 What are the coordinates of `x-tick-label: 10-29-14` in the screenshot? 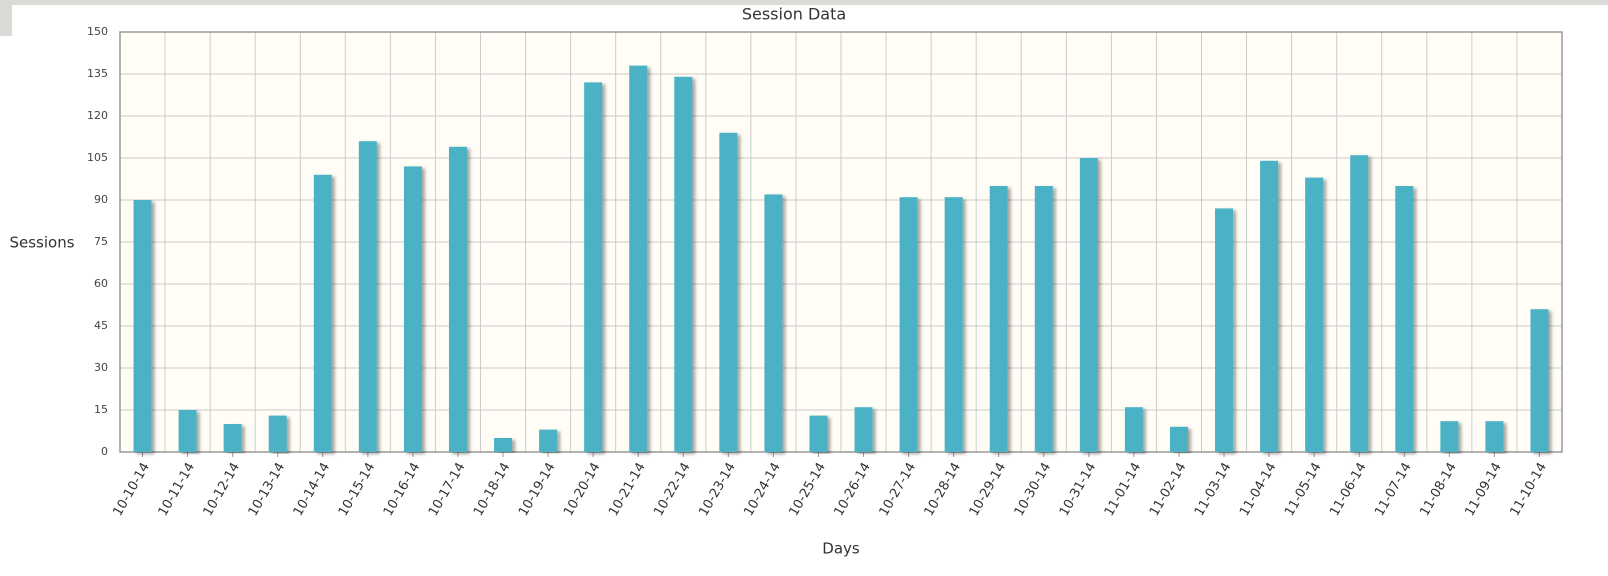 It's located at (988, 489).